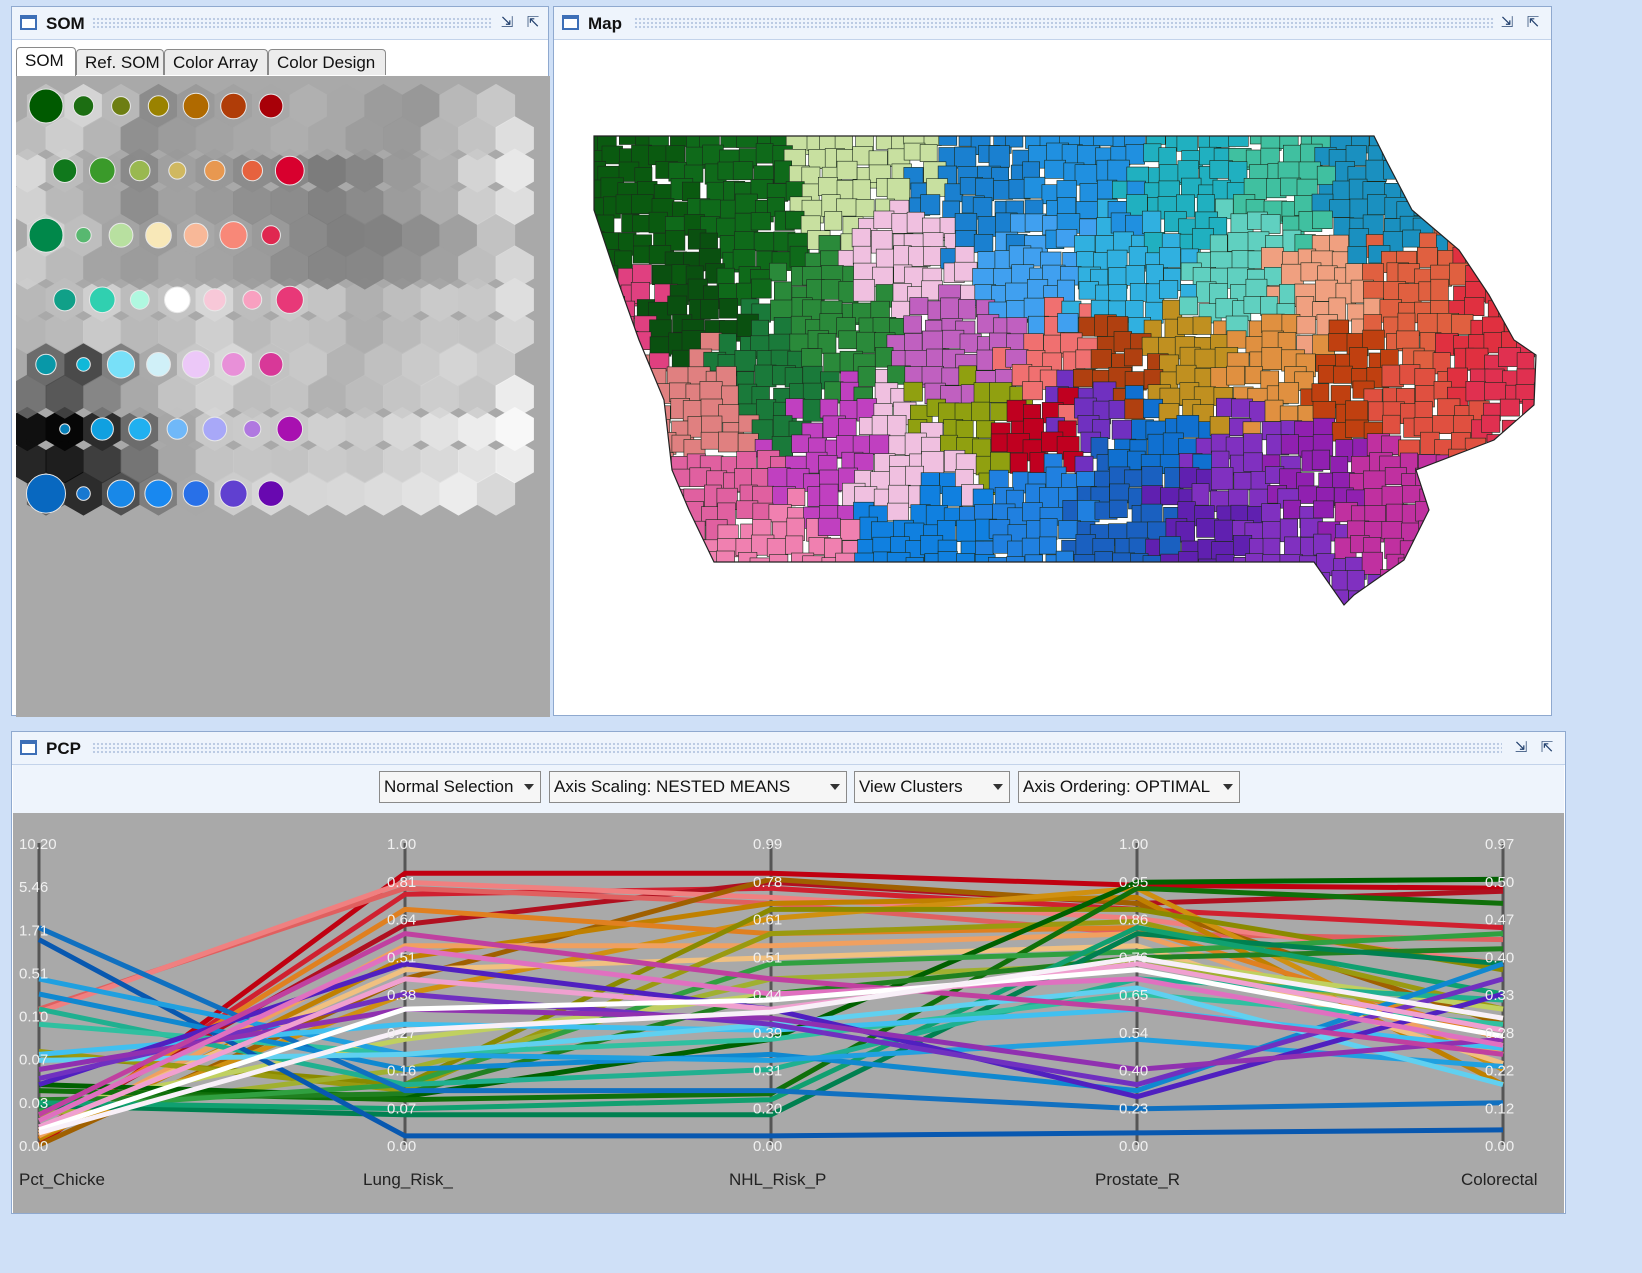 The image size is (1642, 1273). What do you see at coordinates (1133, 920) in the screenshot?
I see `pcp-tick-label: 0.86` at bounding box center [1133, 920].